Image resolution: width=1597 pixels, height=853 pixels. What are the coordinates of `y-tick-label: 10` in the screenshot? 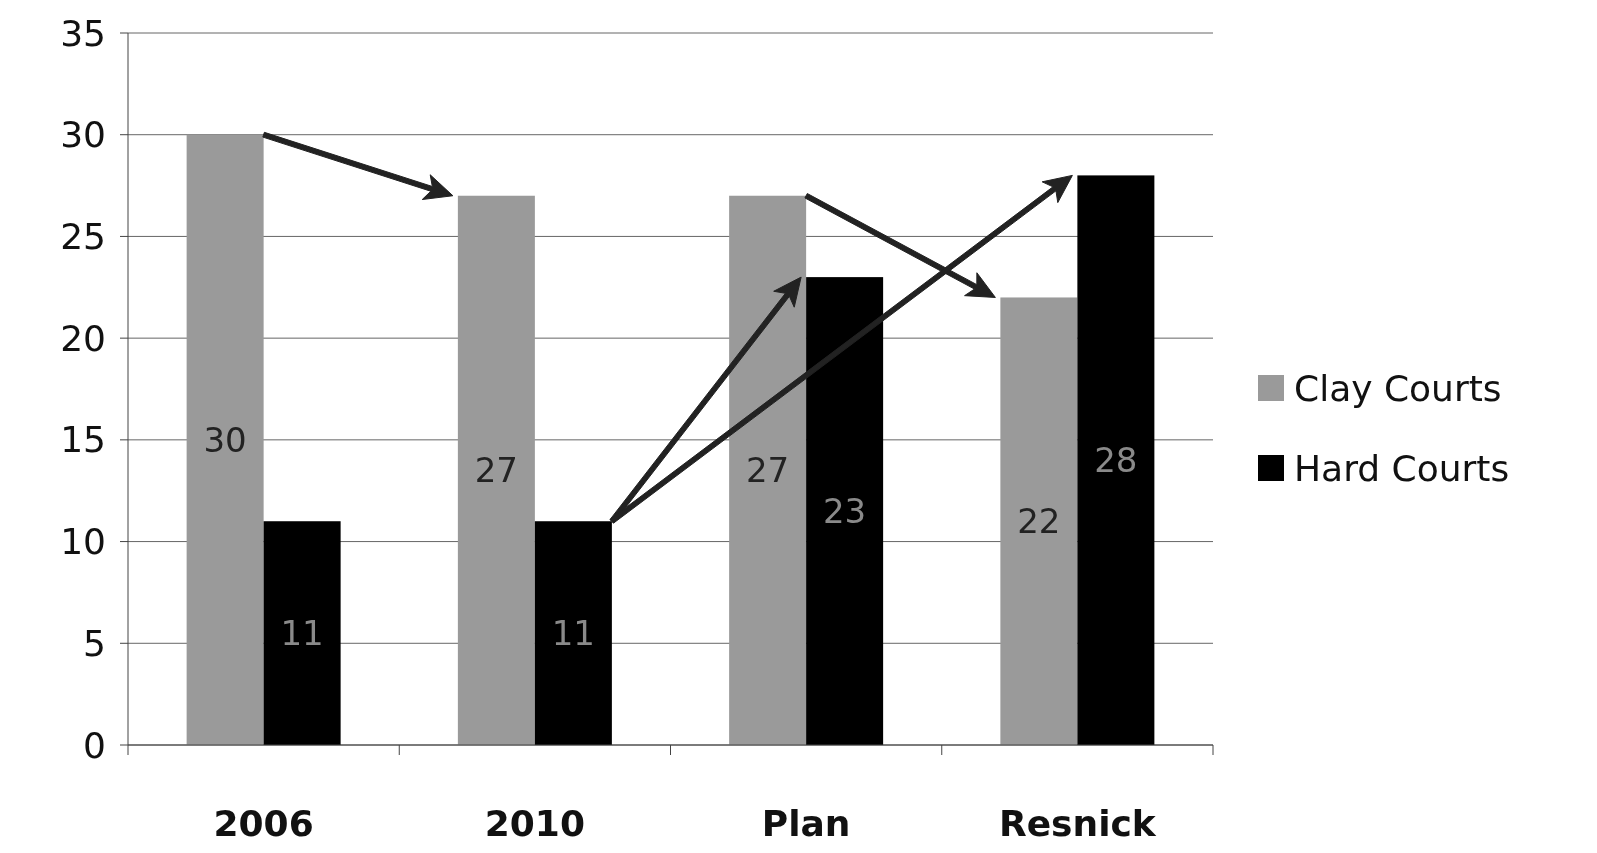 It's located at (83, 542).